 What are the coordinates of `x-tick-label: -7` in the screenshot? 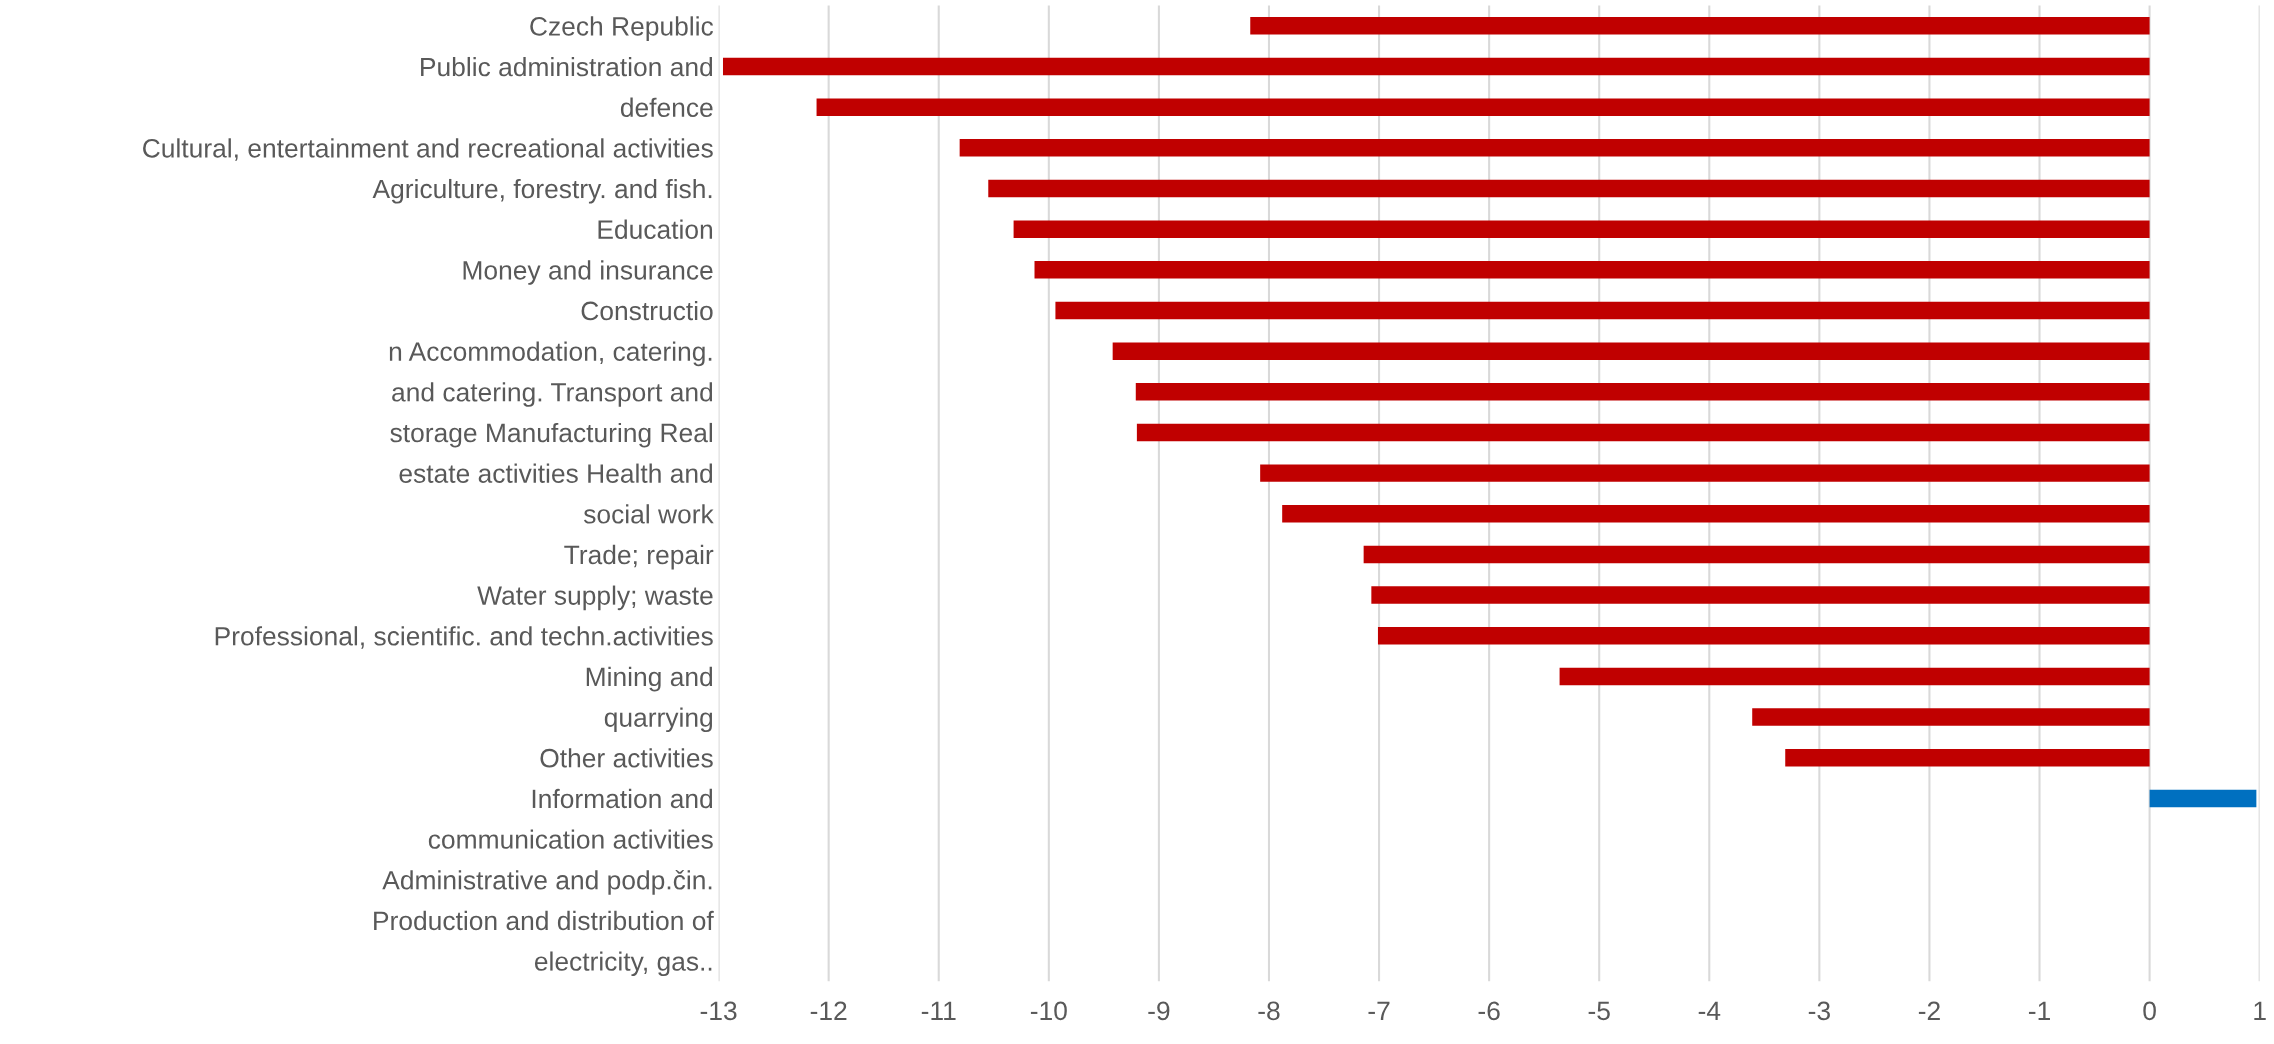 It's located at (1379, 1010).